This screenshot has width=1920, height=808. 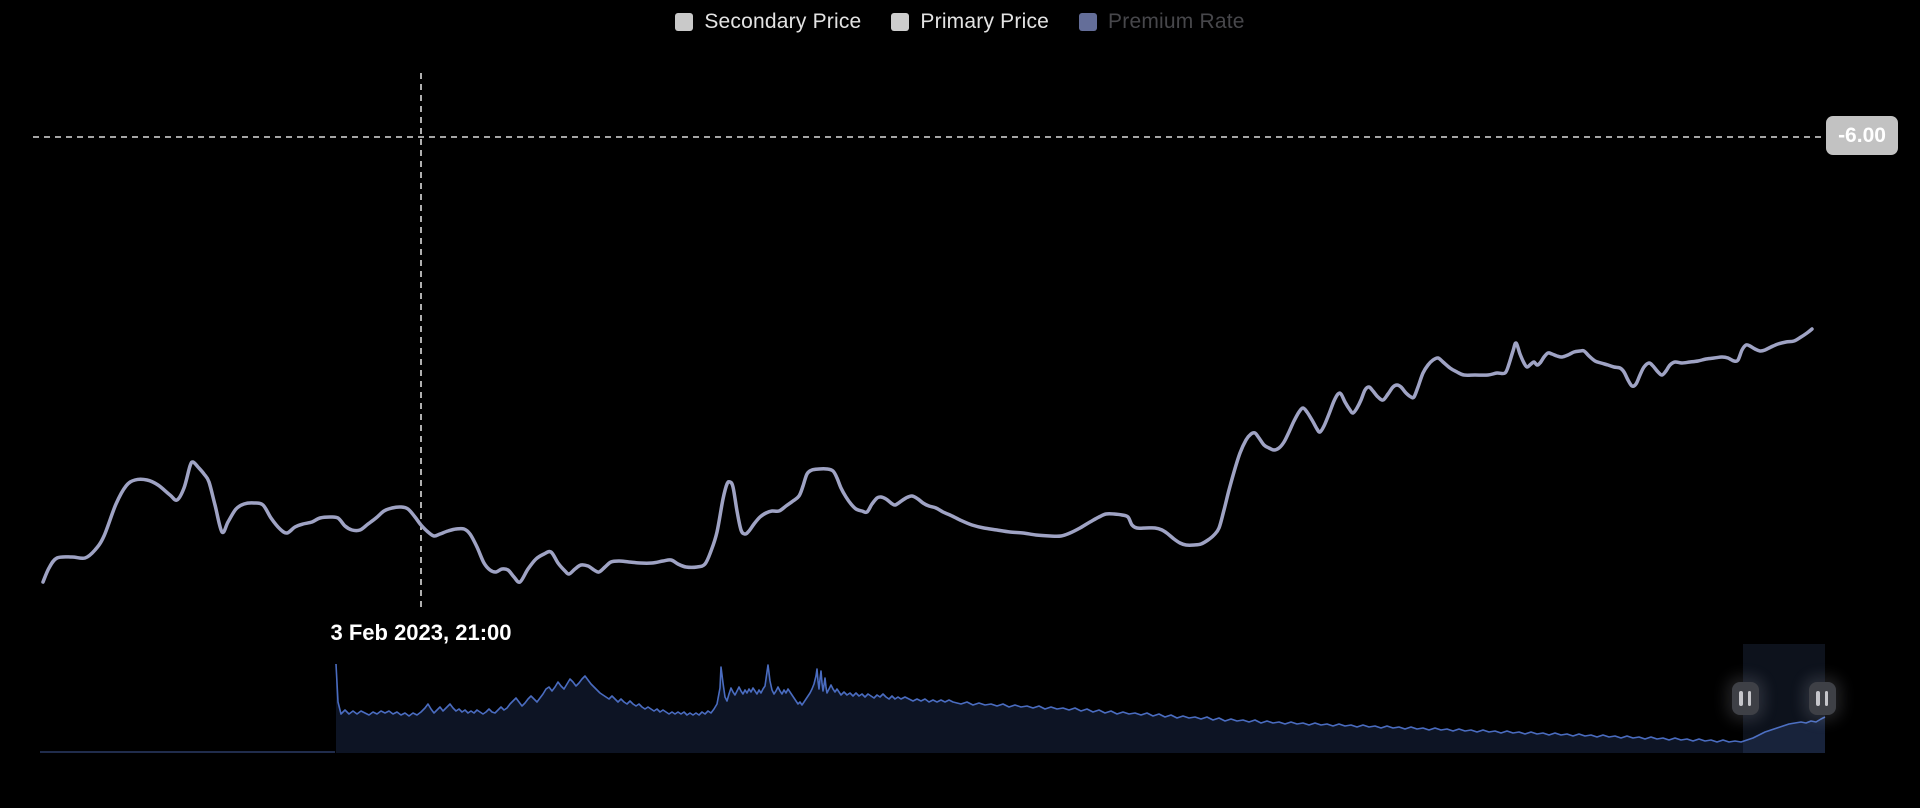 I want to click on legend-item-secondary-price: Secondary Price, so click(x=768, y=22).